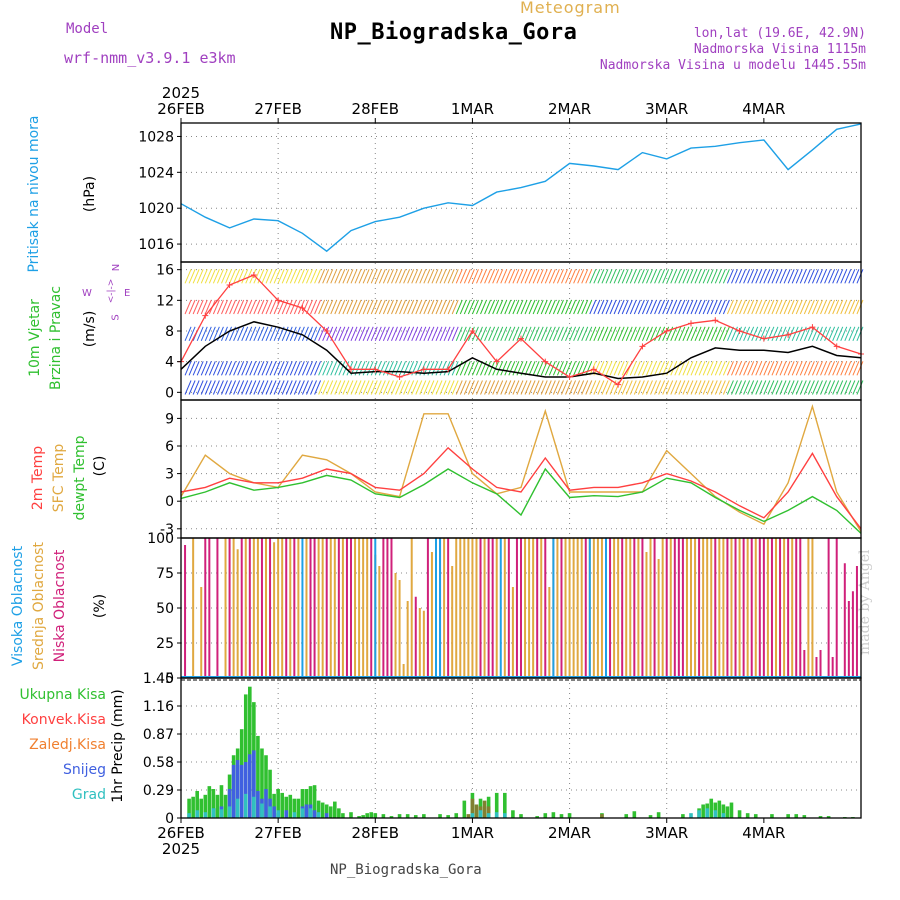 This screenshot has height=900, width=900. I want to click on y-tick-label: 0.29, so click(158, 791).